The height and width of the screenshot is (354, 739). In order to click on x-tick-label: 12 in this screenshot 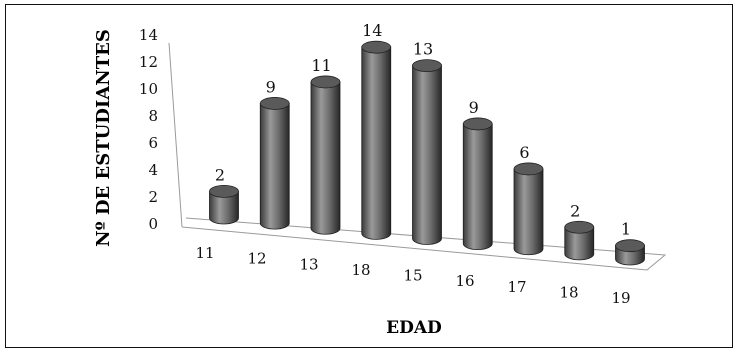, I will do `click(256, 259)`.